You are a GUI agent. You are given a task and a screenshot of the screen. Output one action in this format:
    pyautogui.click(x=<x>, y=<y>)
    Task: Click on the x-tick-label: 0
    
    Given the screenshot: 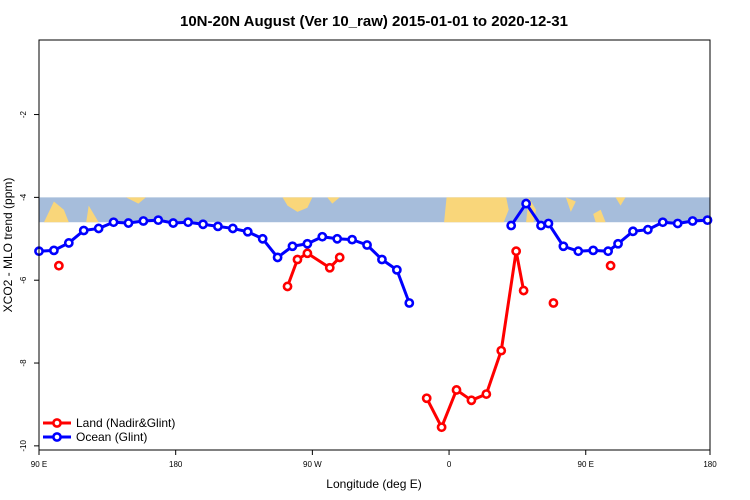 What is the action you would take?
    pyautogui.click(x=449, y=464)
    